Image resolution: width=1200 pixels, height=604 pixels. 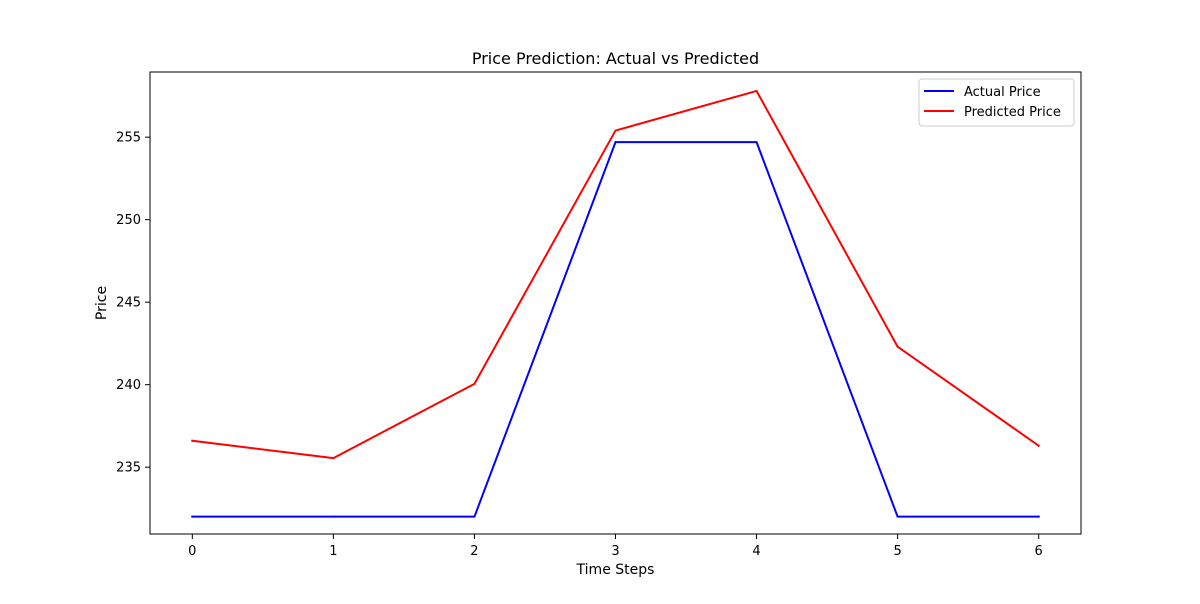 I want to click on x-axis-label: Time Steps, so click(x=615, y=570).